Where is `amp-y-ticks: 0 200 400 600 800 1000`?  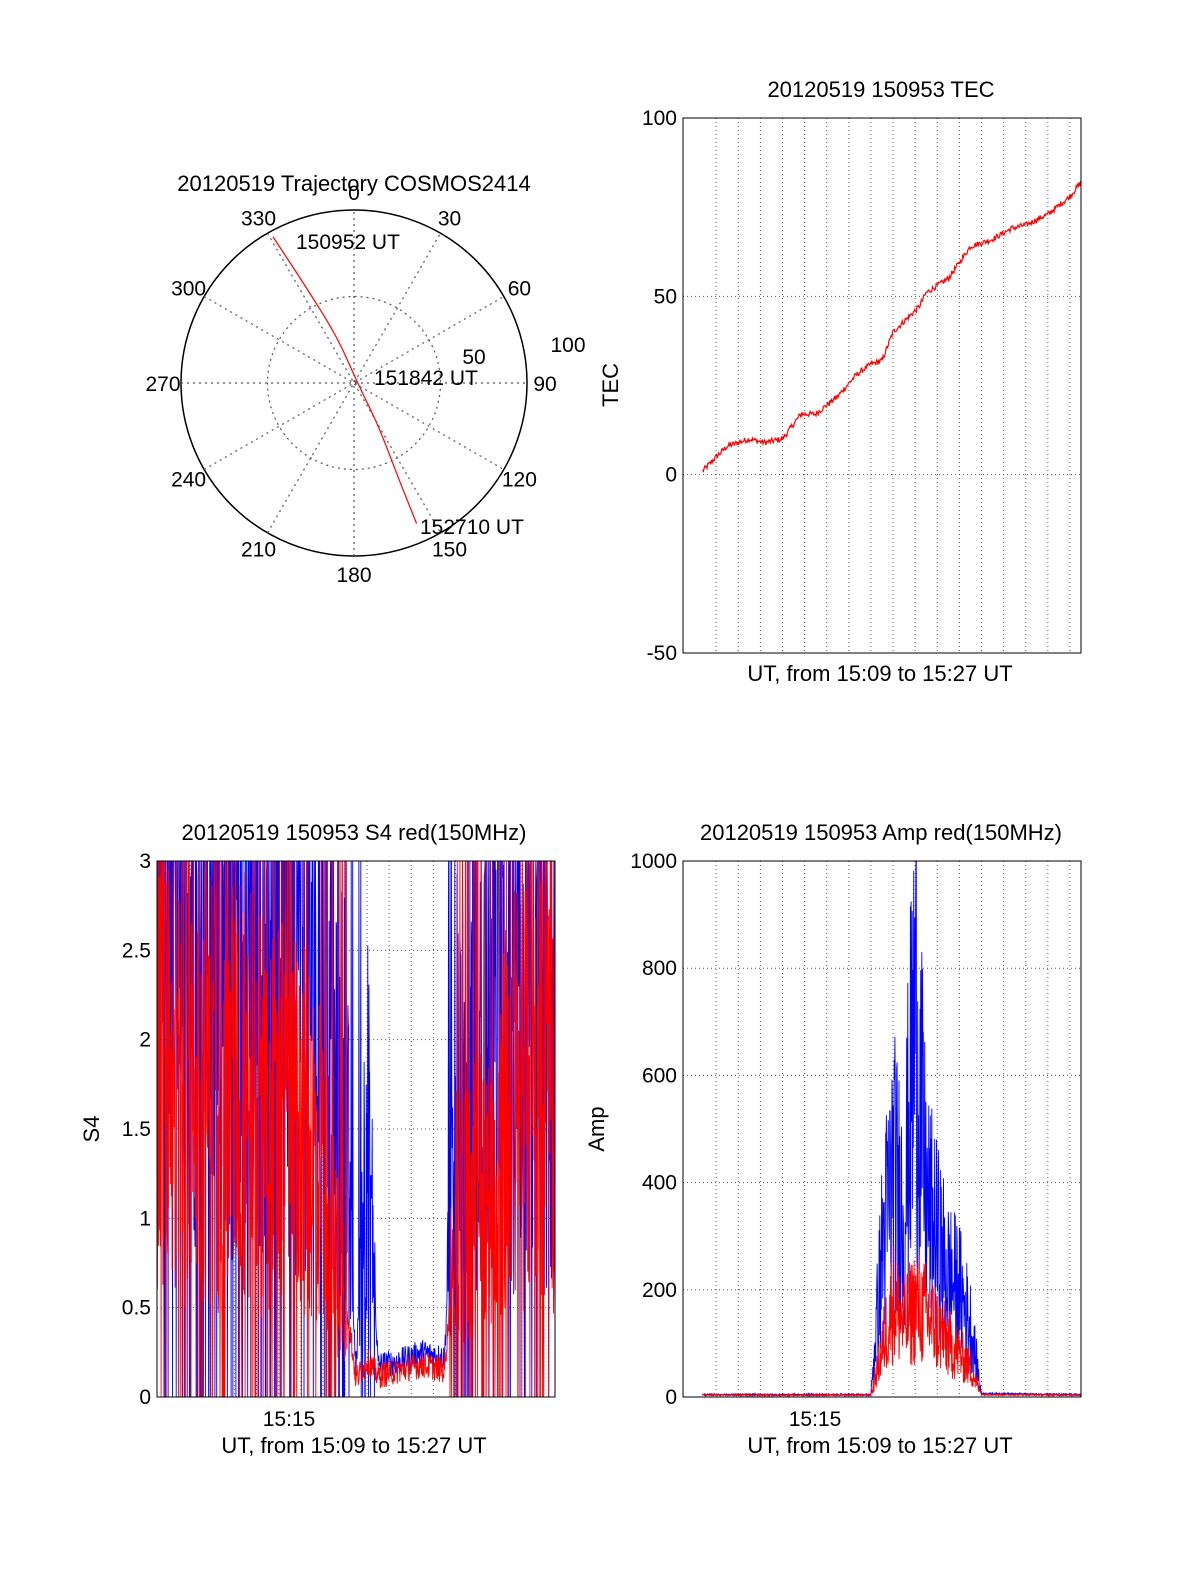
amp-y-ticks: 0 200 400 600 800 1000 is located at coordinates (653, 1129).